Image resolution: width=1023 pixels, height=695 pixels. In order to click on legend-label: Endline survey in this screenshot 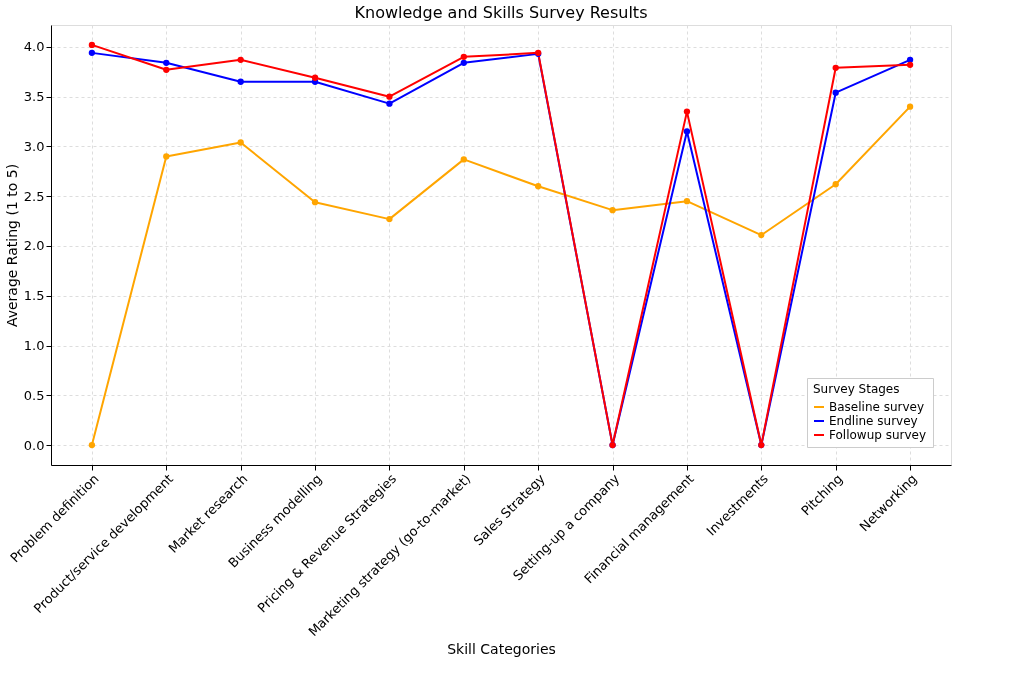, I will do `click(873, 421)`.